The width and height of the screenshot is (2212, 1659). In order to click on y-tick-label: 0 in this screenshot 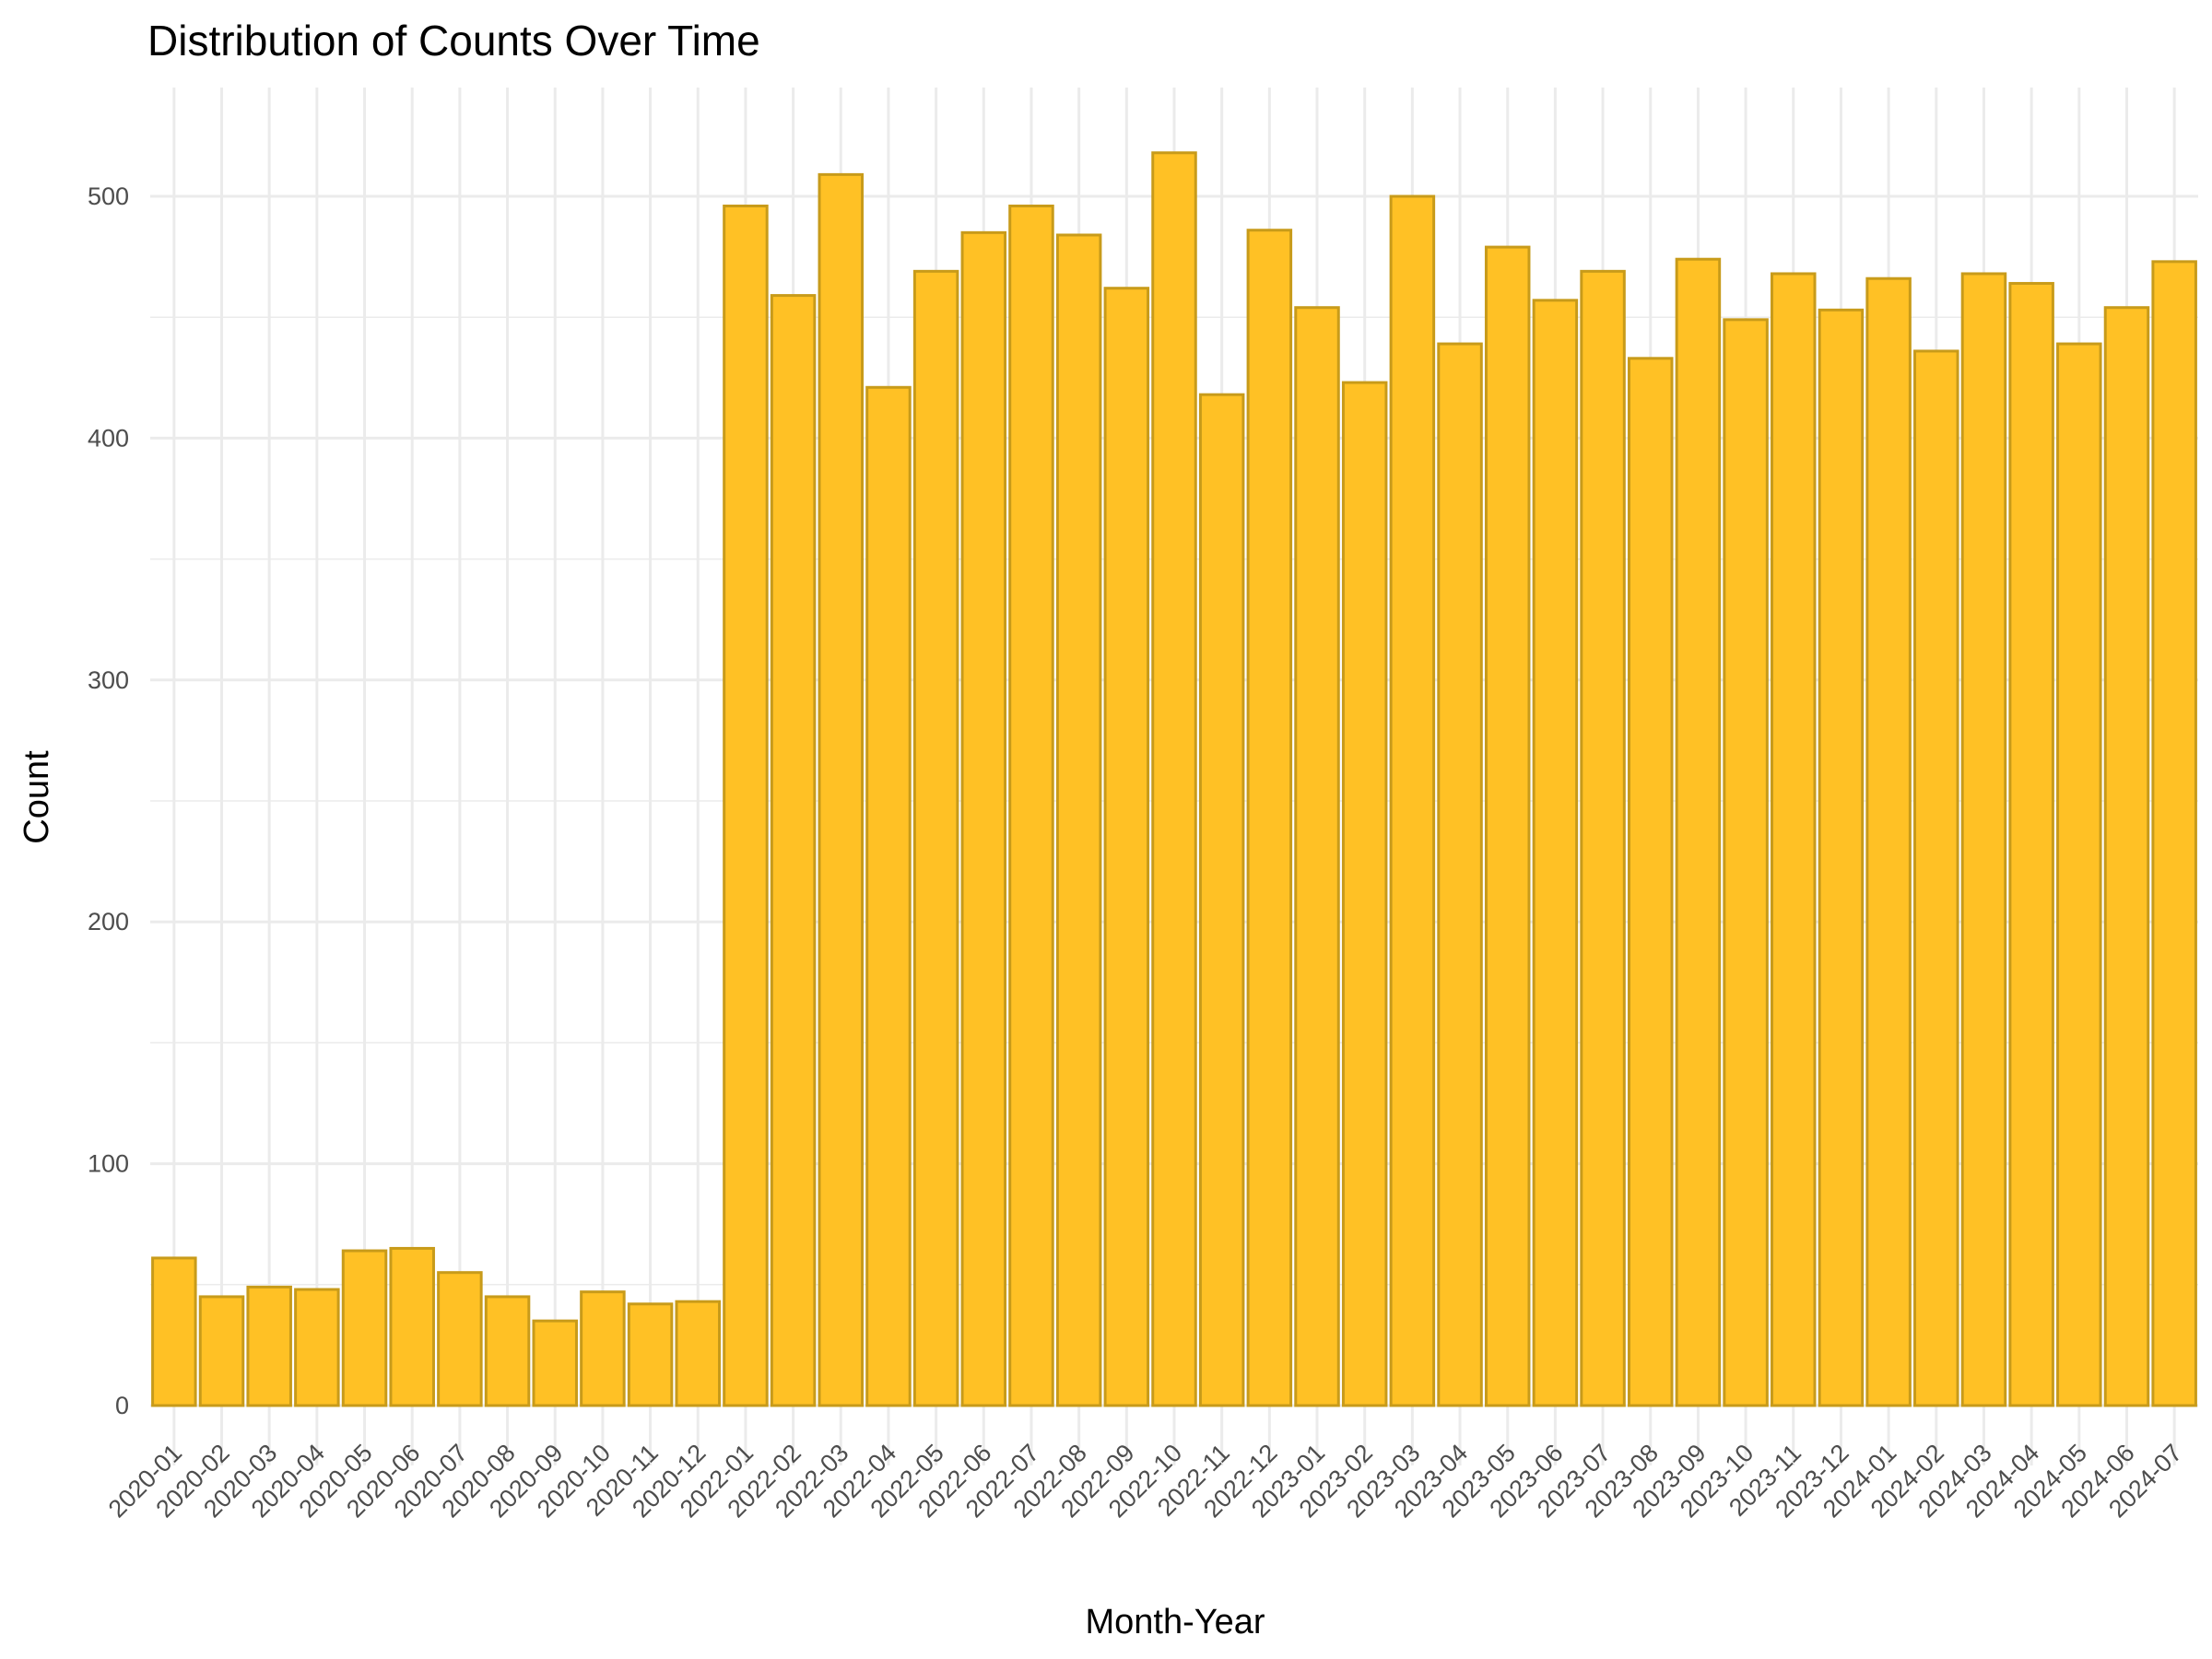, I will do `click(122, 1405)`.